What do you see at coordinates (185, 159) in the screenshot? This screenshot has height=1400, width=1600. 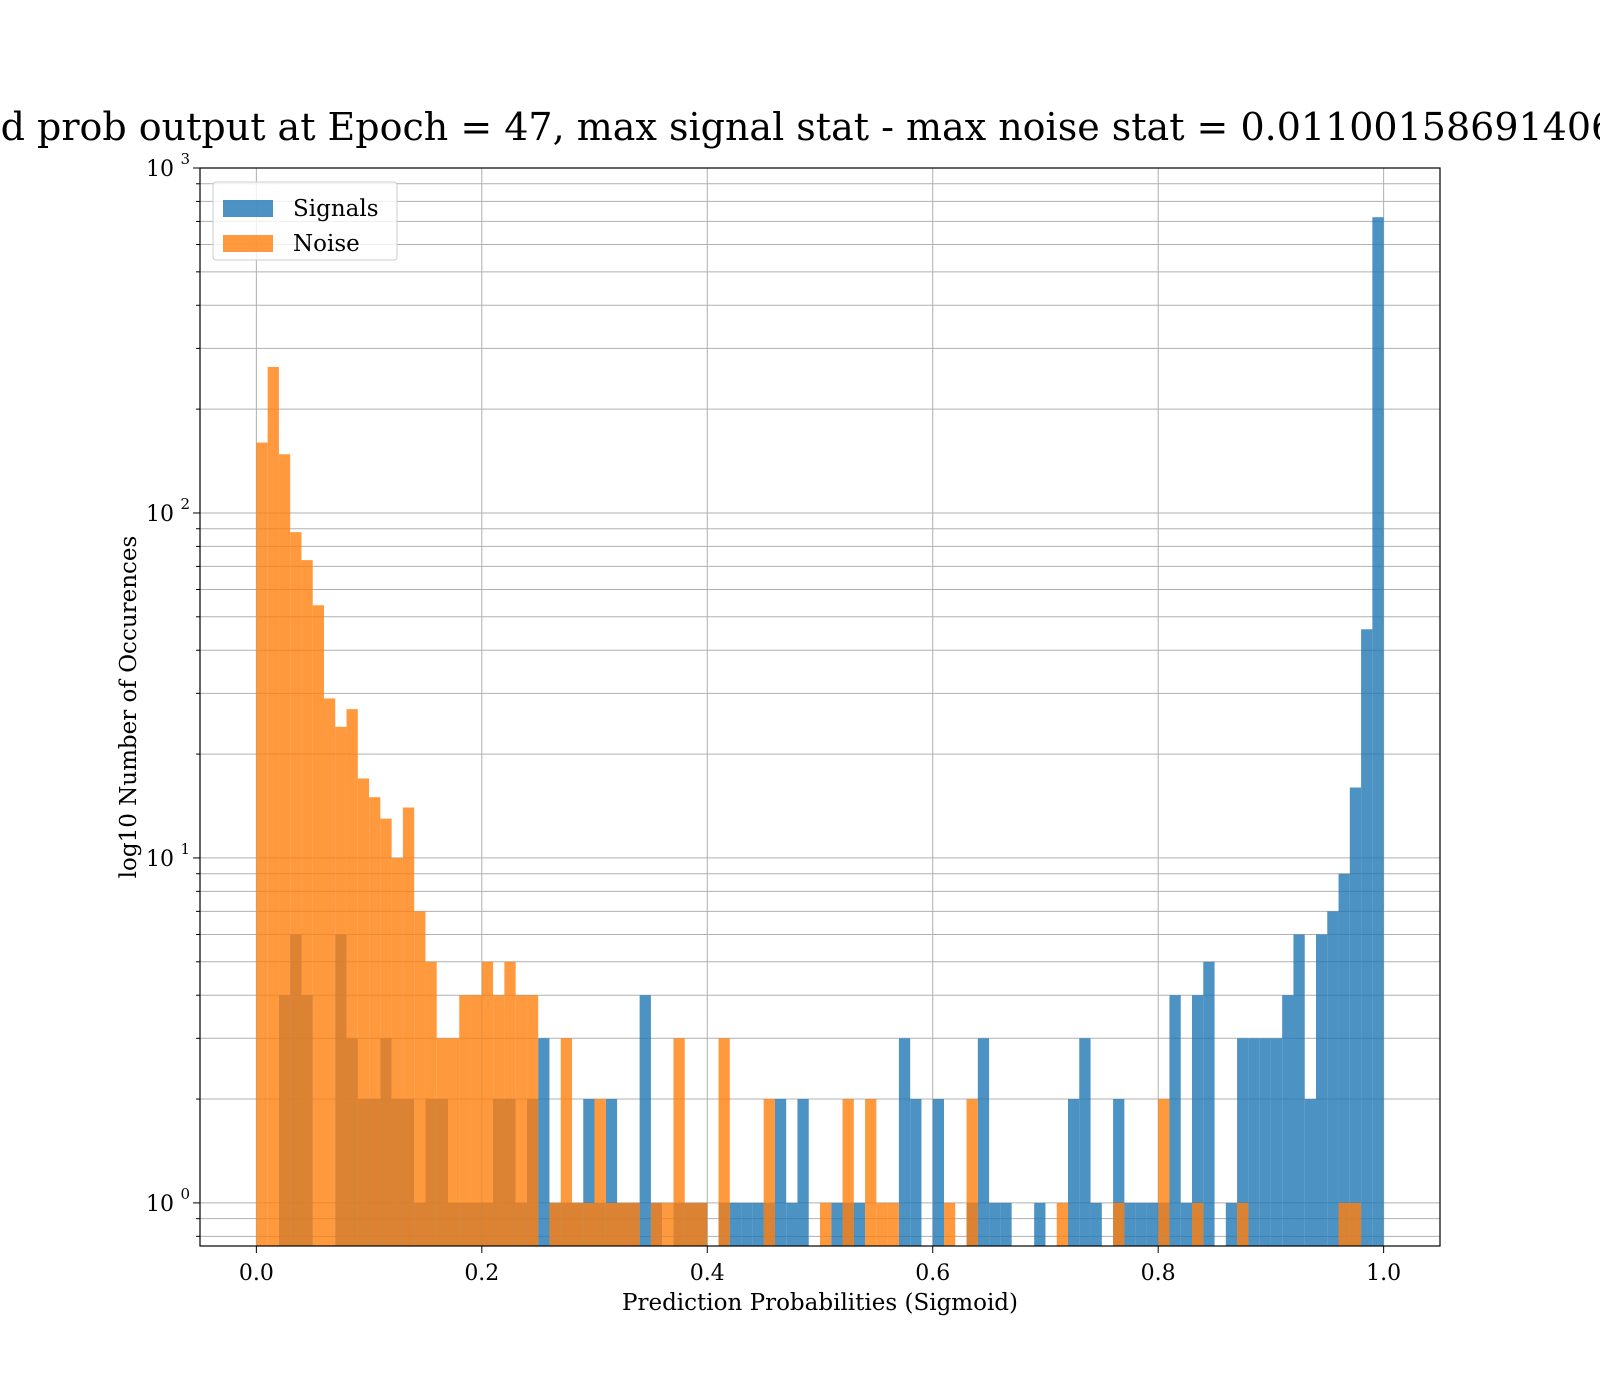 I see `y-tick-exponent: 3` at bounding box center [185, 159].